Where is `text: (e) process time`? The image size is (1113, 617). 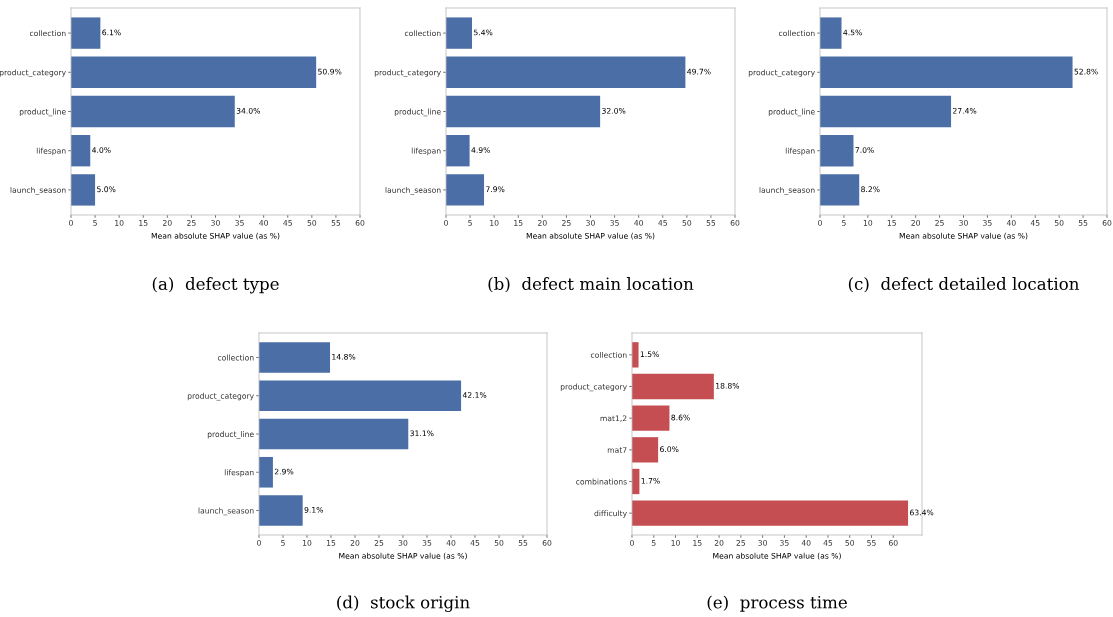
text: (e) process time is located at coordinates (777, 603).